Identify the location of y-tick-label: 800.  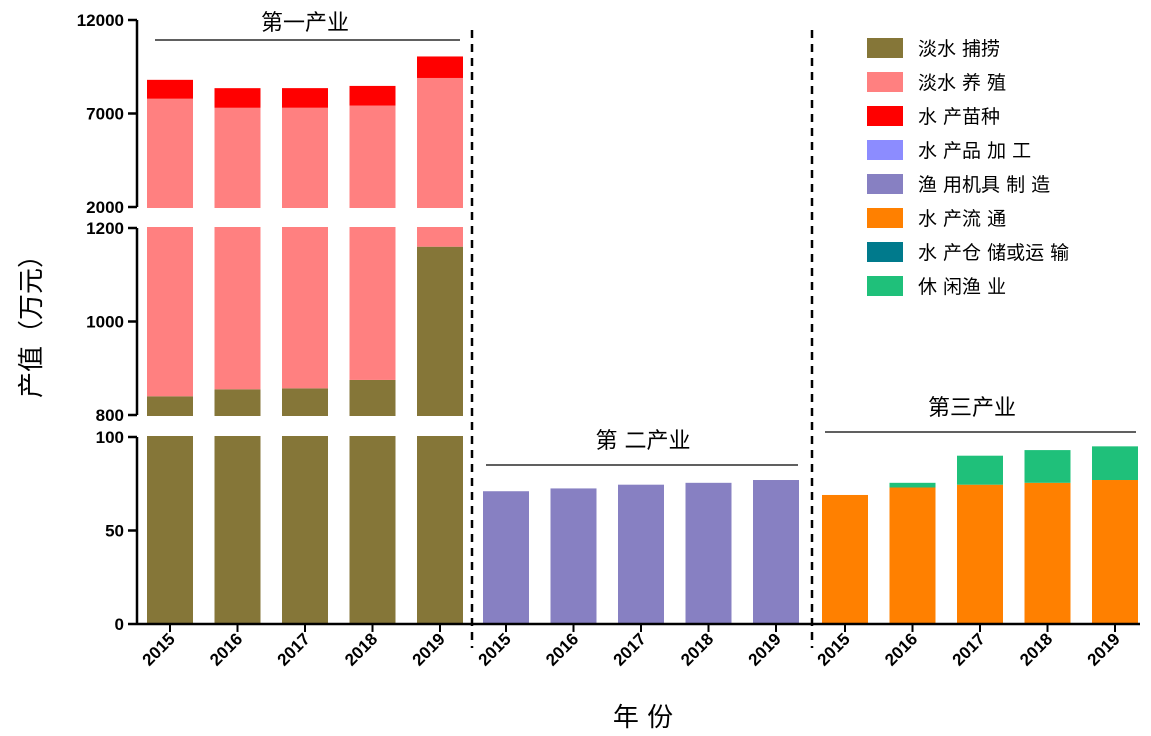
(110, 415).